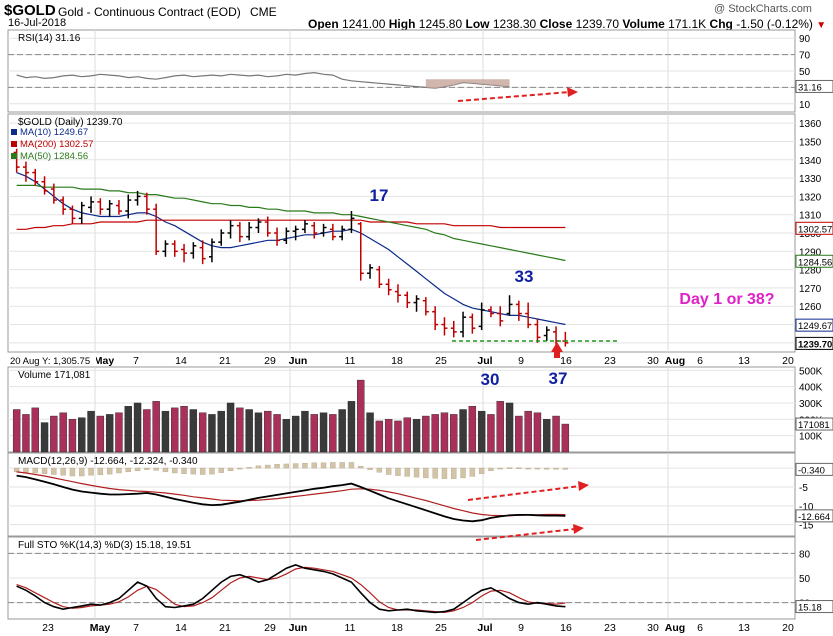 The image size is (833, 636). Describe the element at coordinates (270, 361) in the screenshot. I see `price-x-label-4: 29` at that location.